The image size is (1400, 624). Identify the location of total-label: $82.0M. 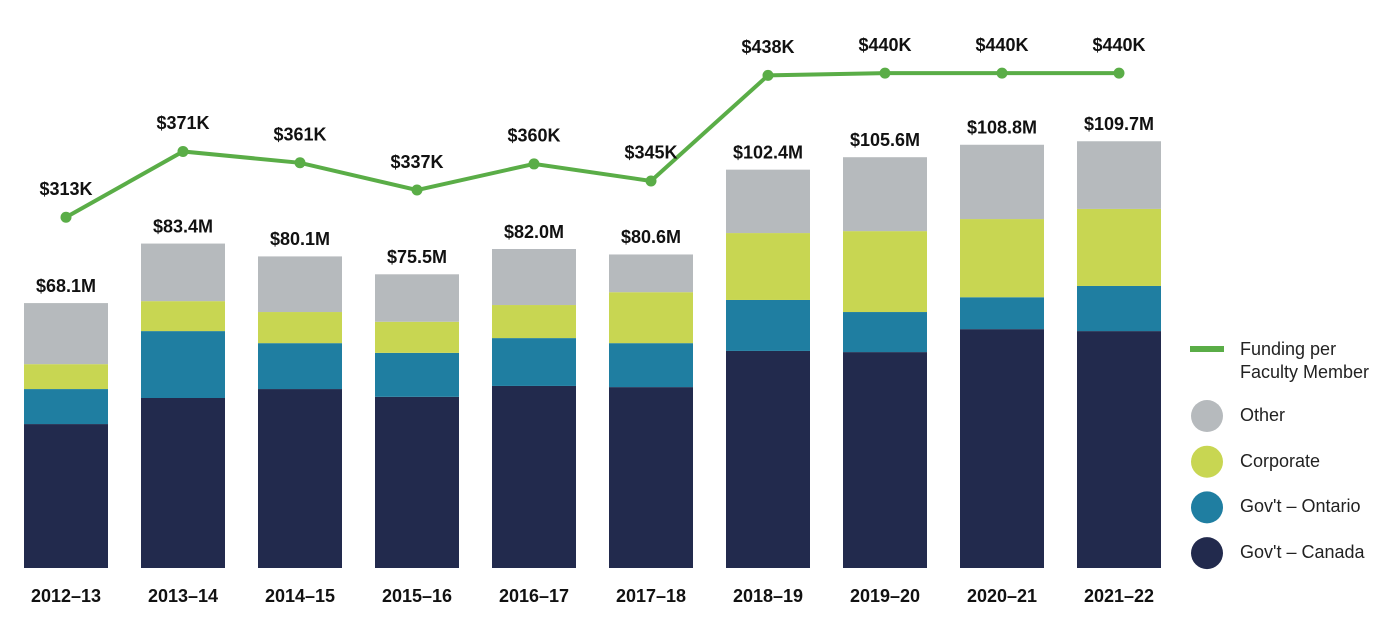
(534, 232).